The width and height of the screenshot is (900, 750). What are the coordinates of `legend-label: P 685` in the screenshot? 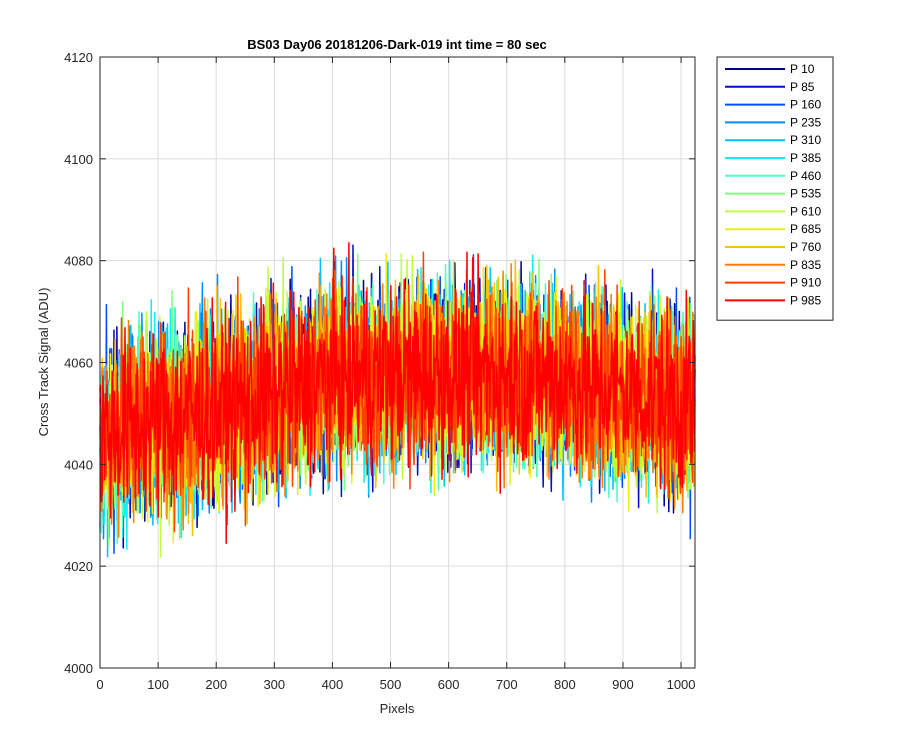 It's located at (805, 229).